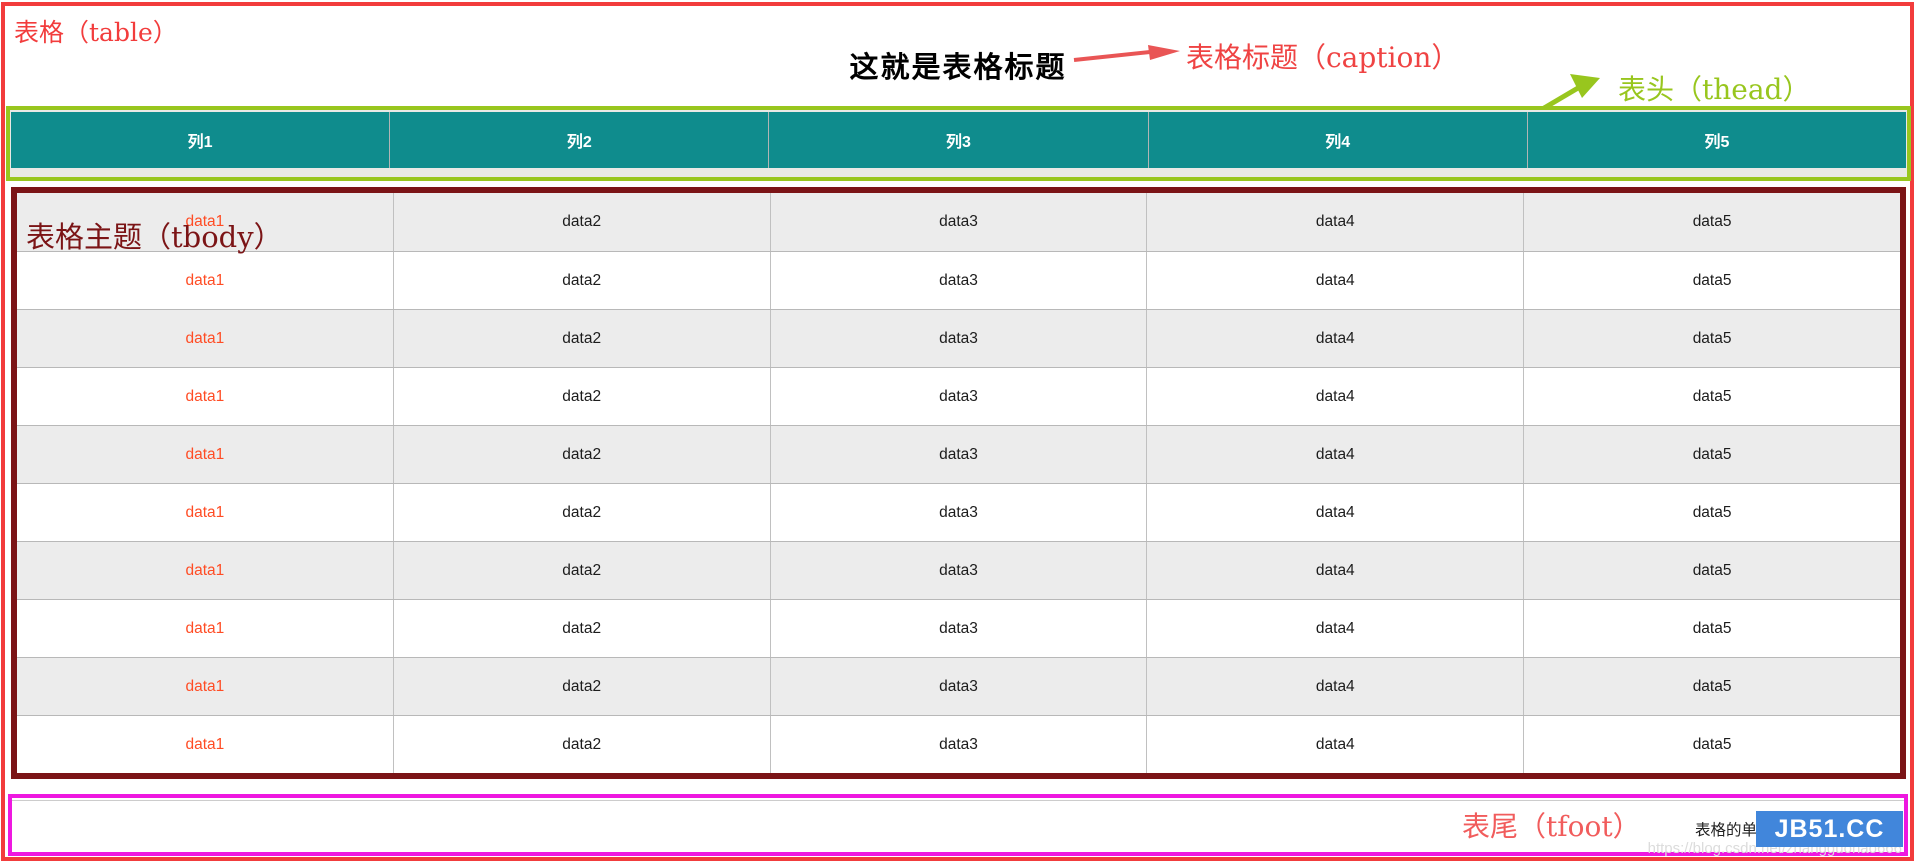 The image size is (1916, 865). I want to click on jb51-watermark-badge: JB51.CC, so click(1829, 829).